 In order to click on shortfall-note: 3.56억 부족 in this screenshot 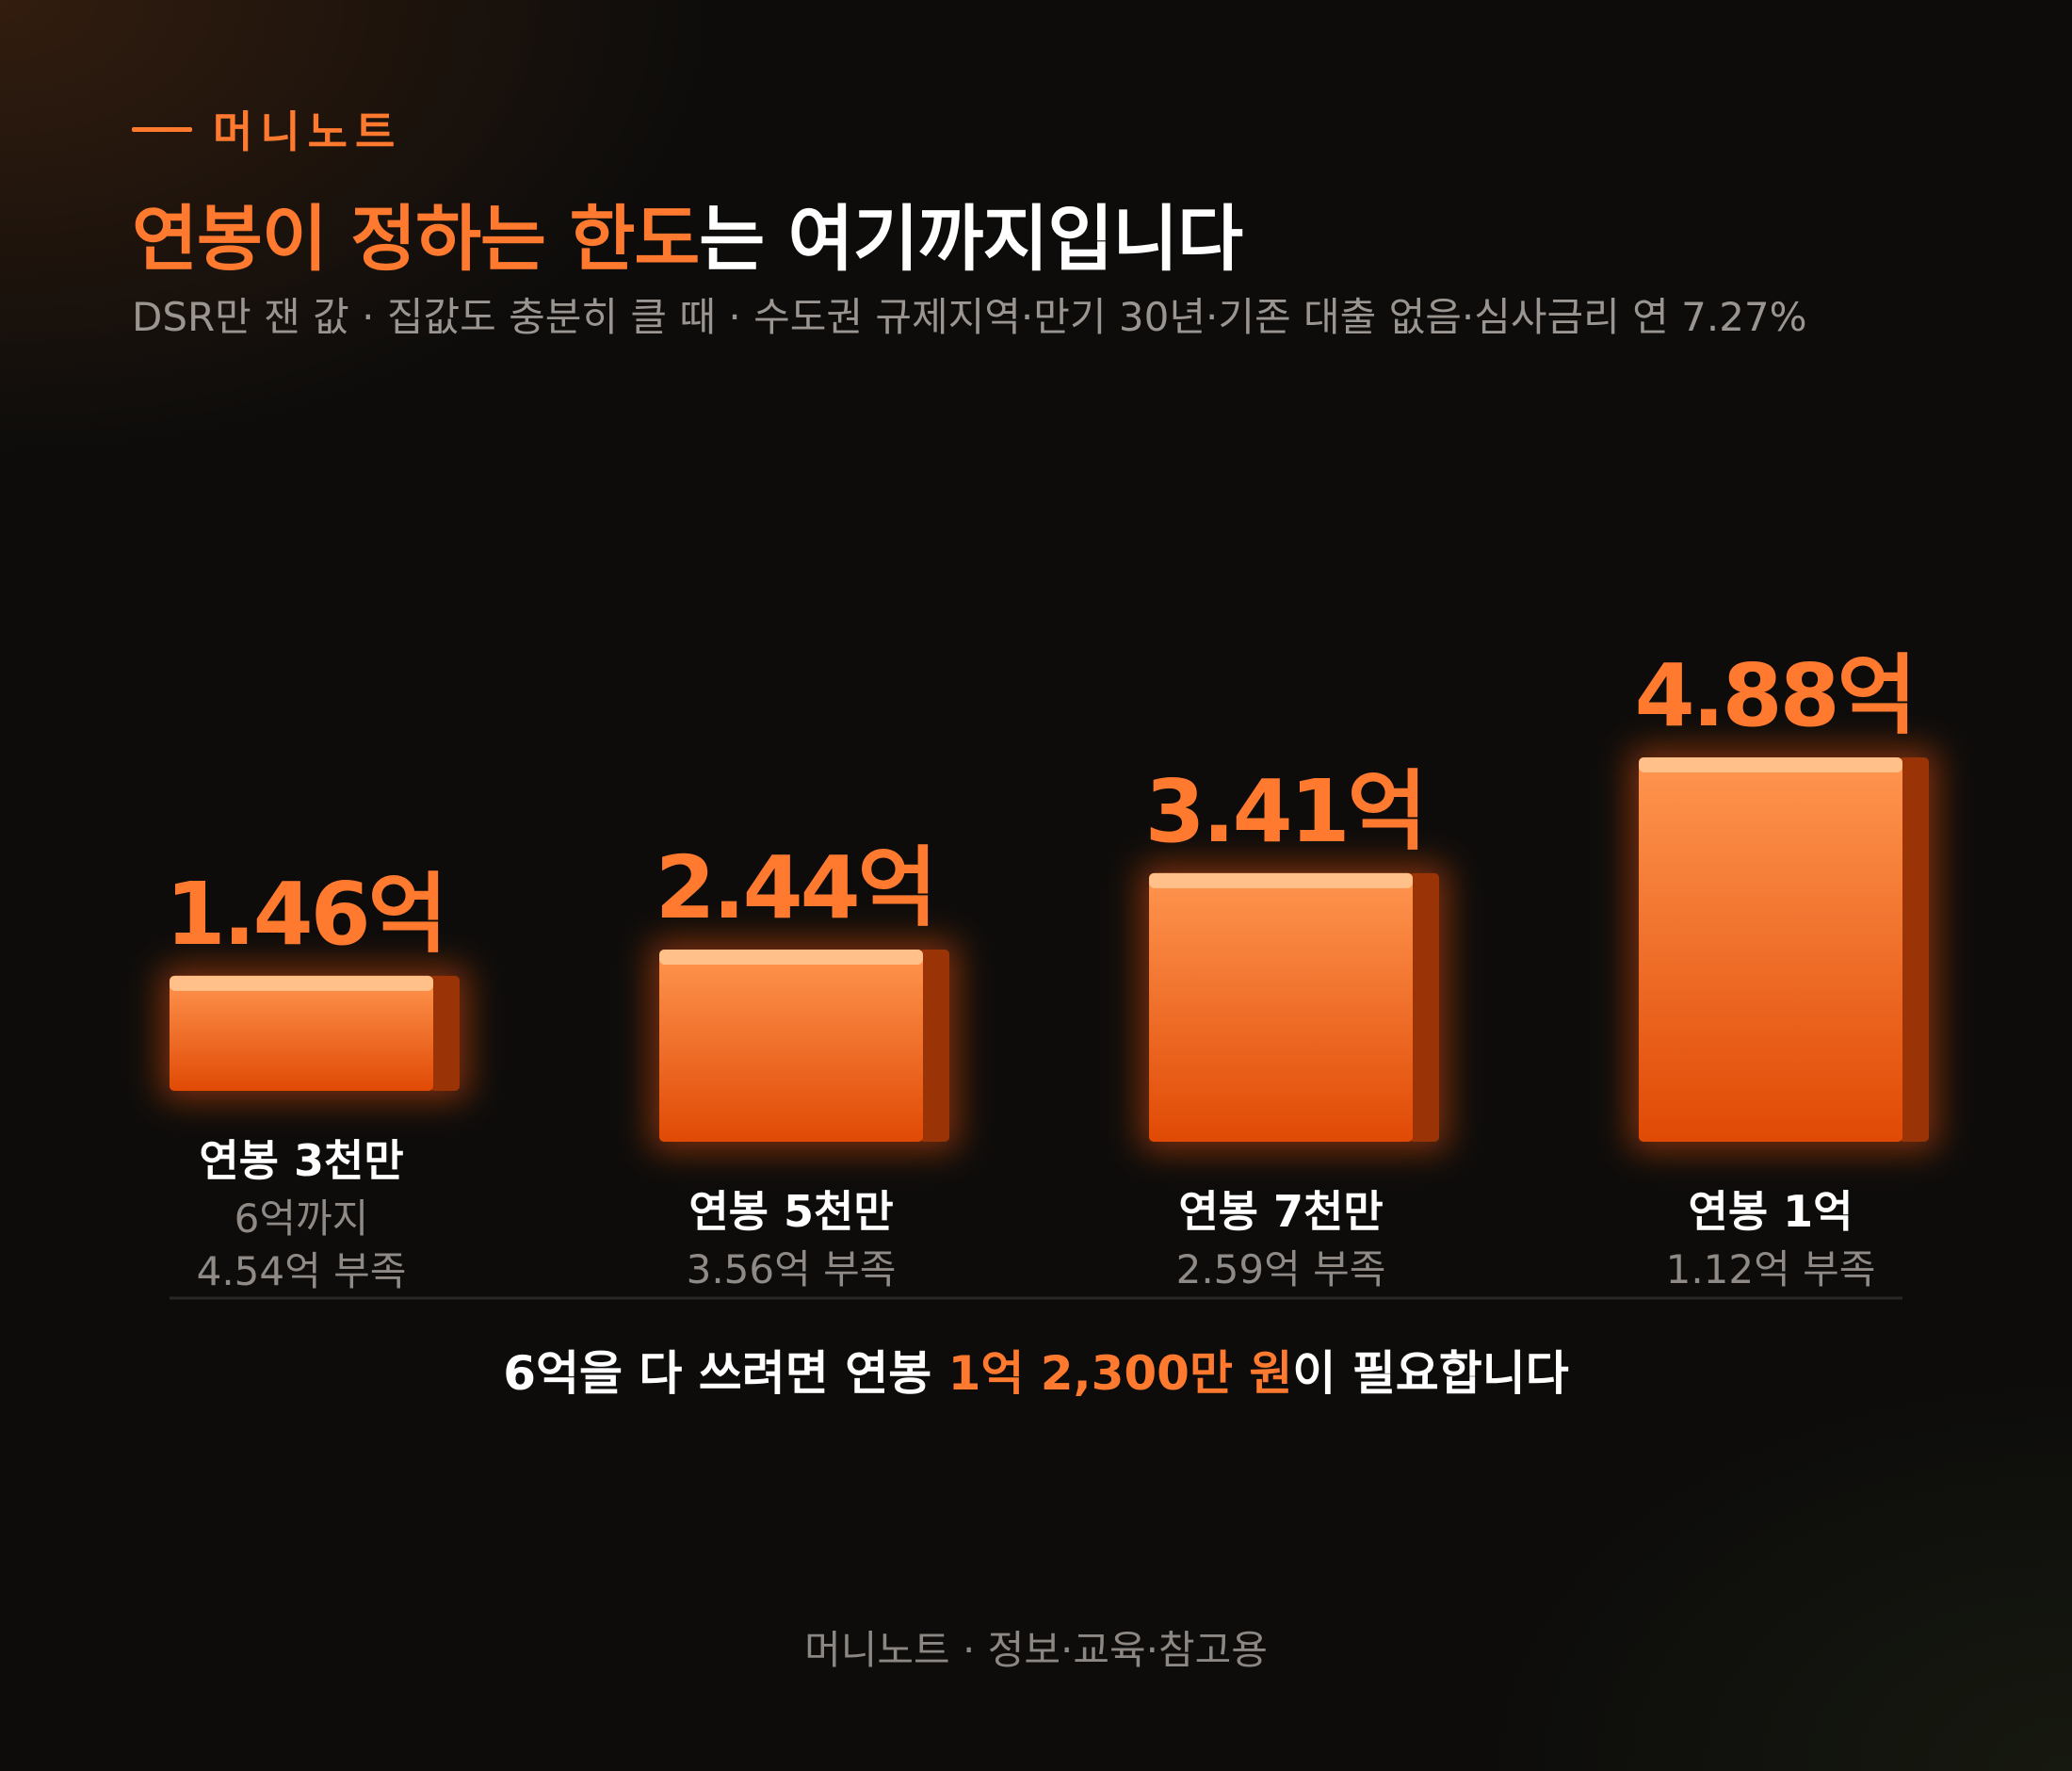, I will do `click(792, 1269)`.